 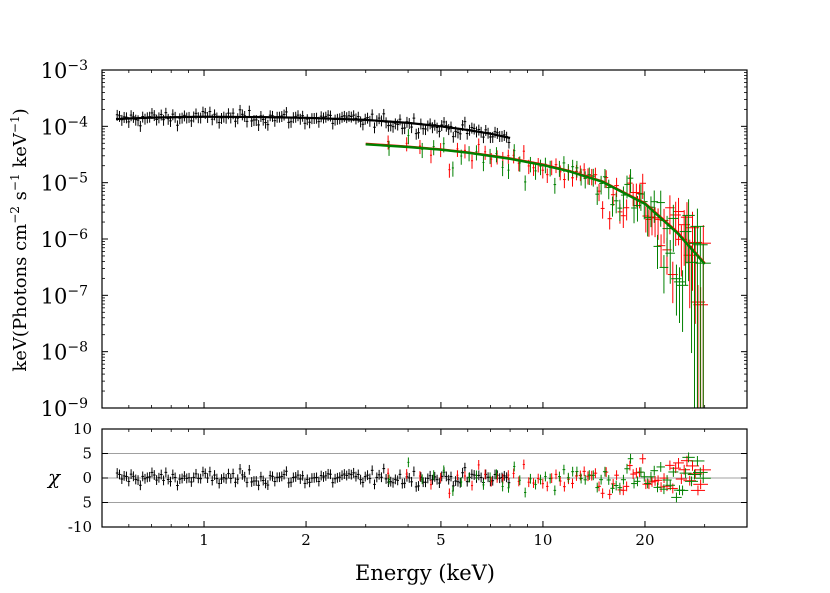 I want to click on residual-data, so click(x=413, y=477).